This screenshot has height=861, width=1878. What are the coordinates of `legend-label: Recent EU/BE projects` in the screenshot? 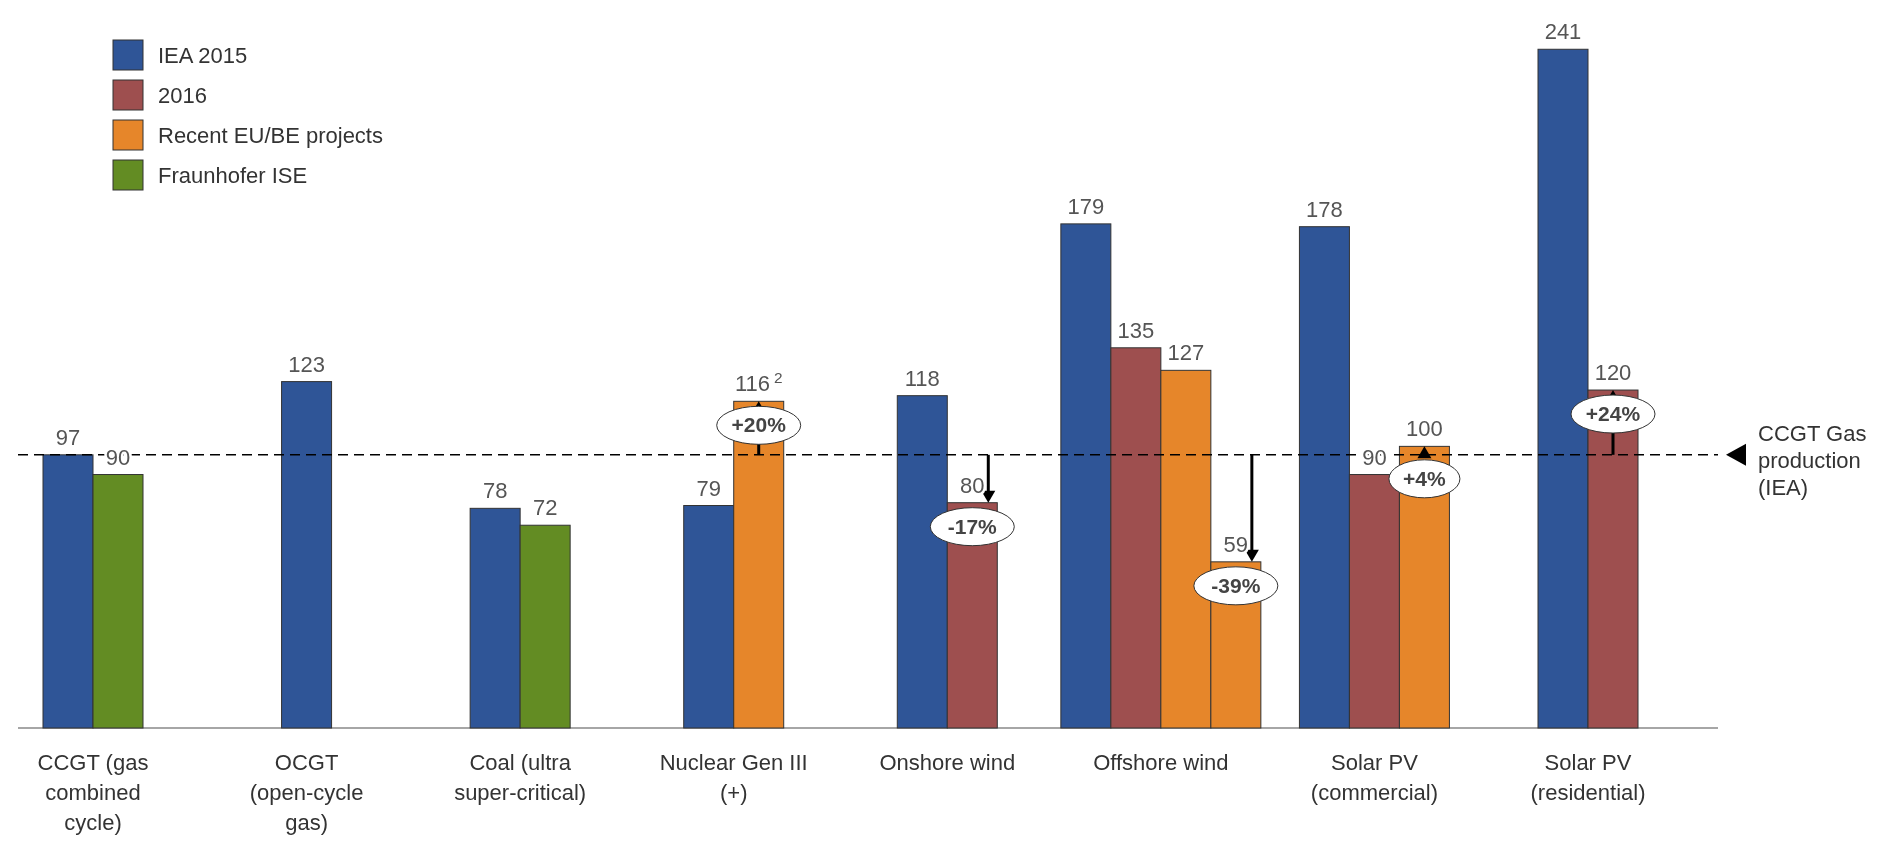 It's located at (270, 135).